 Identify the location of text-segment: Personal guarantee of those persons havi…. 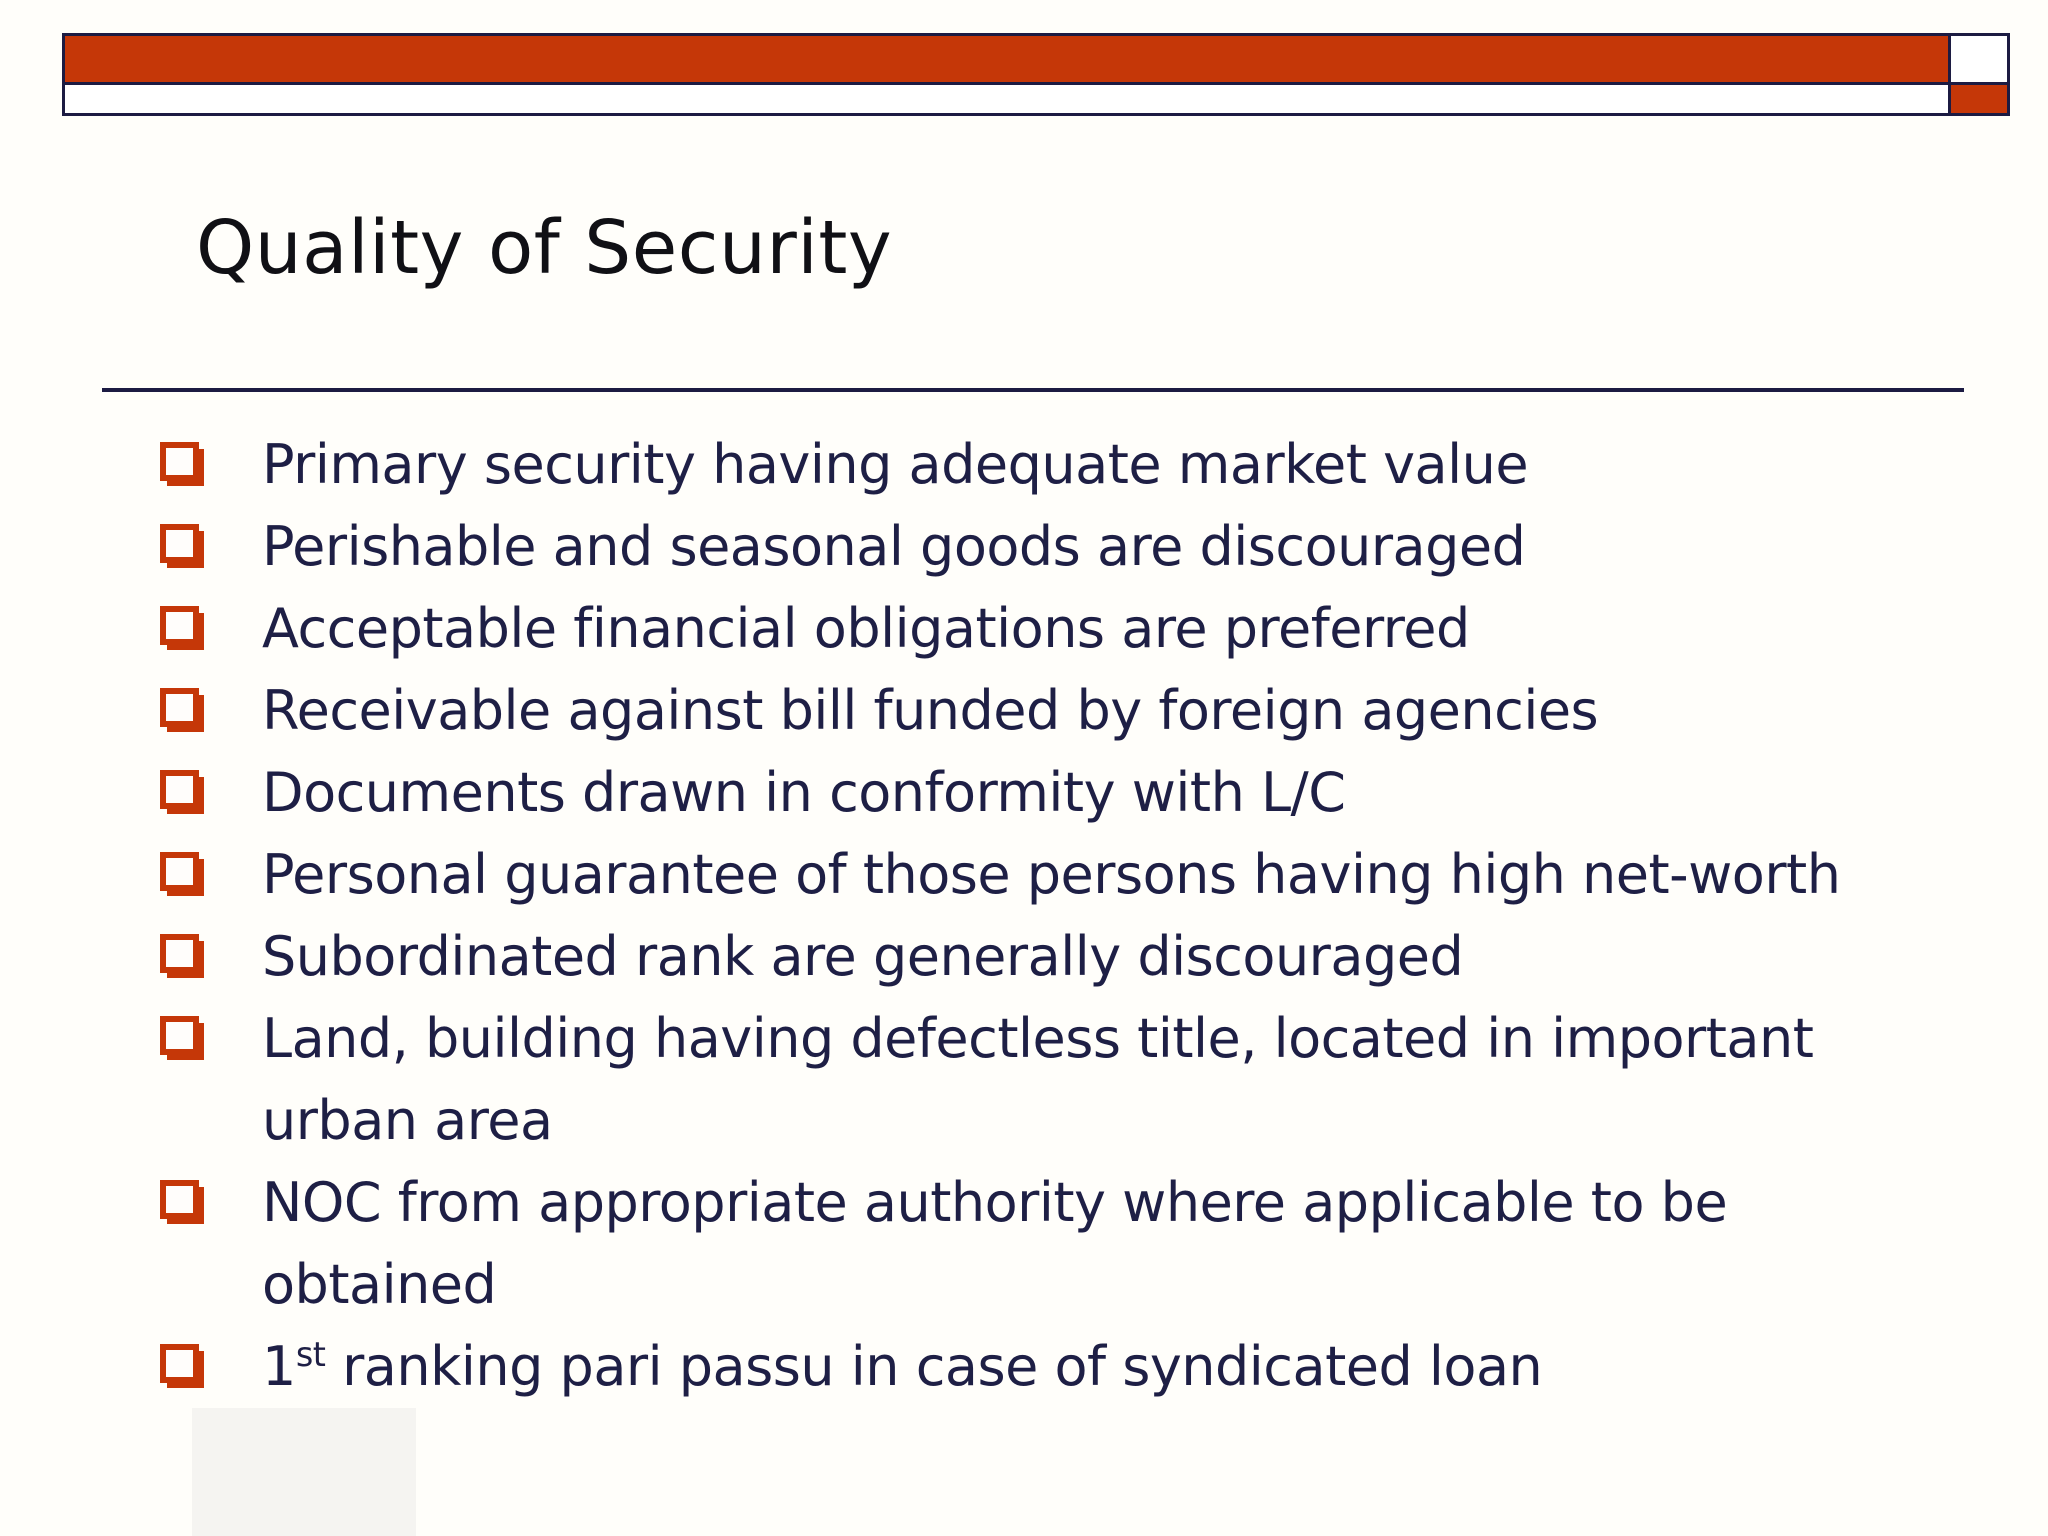
(1051, 874).